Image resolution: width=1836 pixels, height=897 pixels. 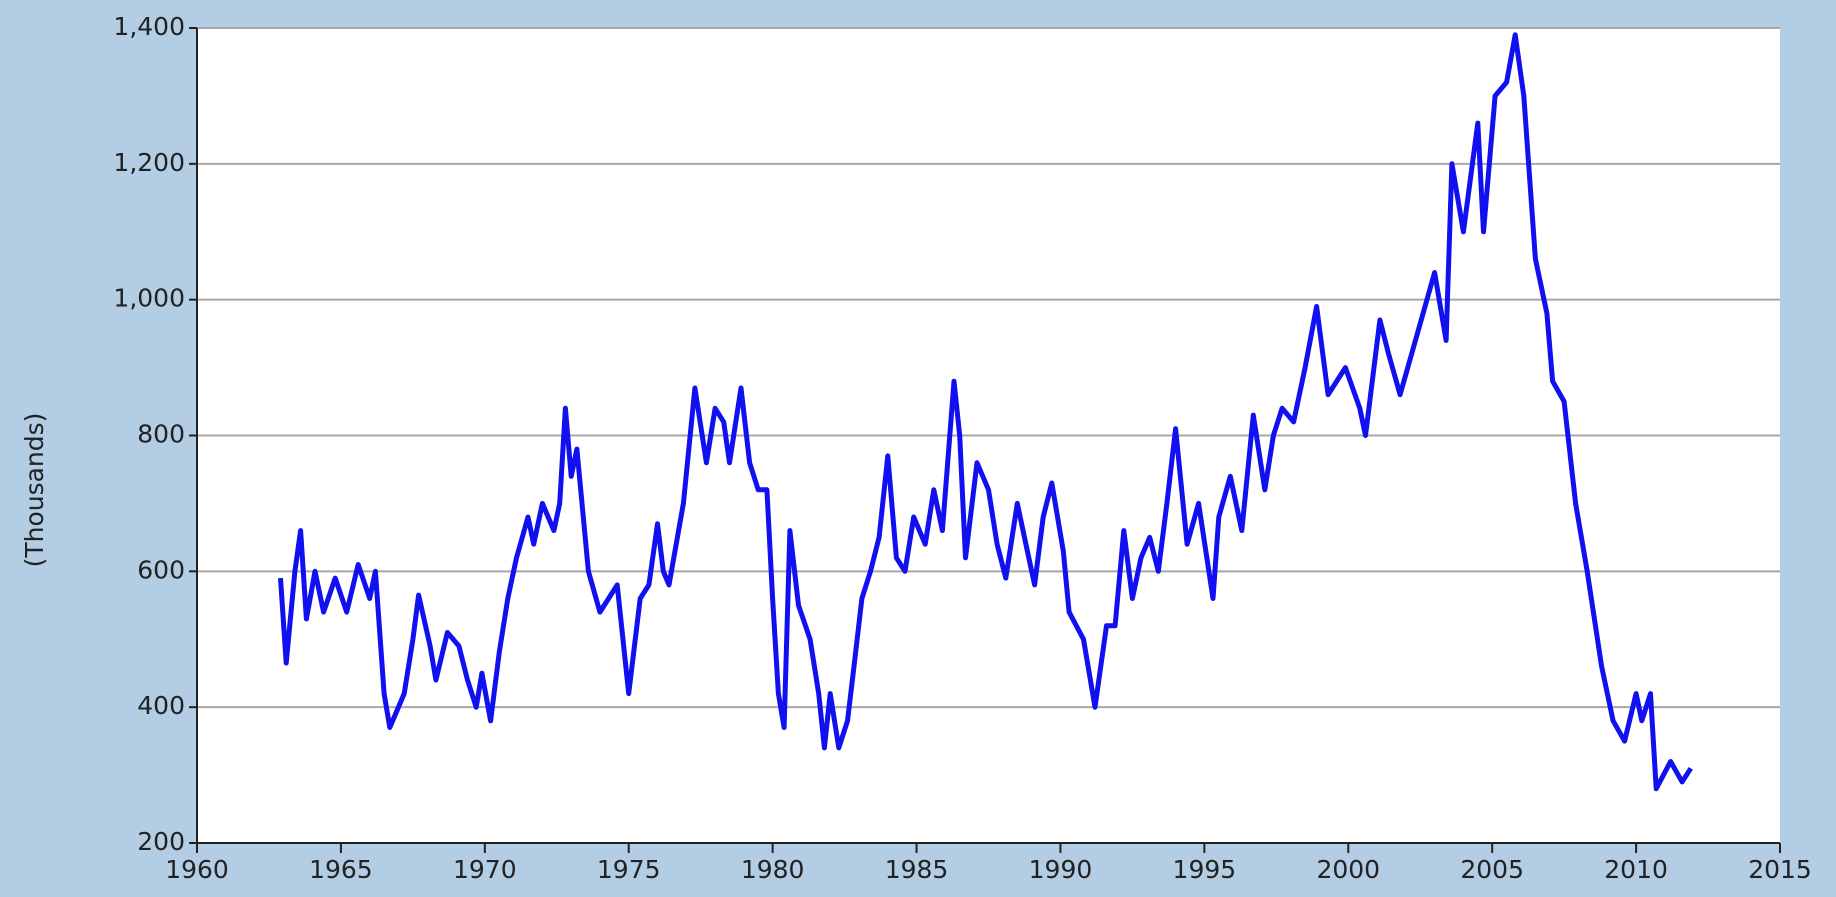 What do you see at coordinates (197, 869) in the screenshot?
I see `x-tick-label: 1960` at bounding box center [197, 869].